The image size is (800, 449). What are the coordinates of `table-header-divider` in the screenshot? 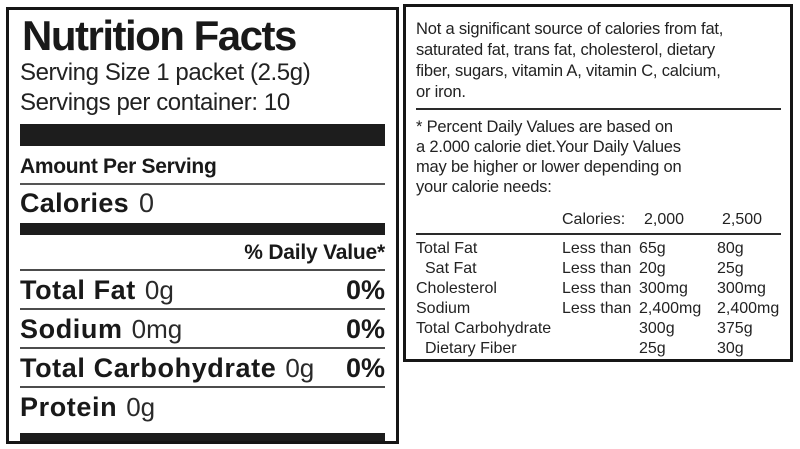 It's located at (598, 234).